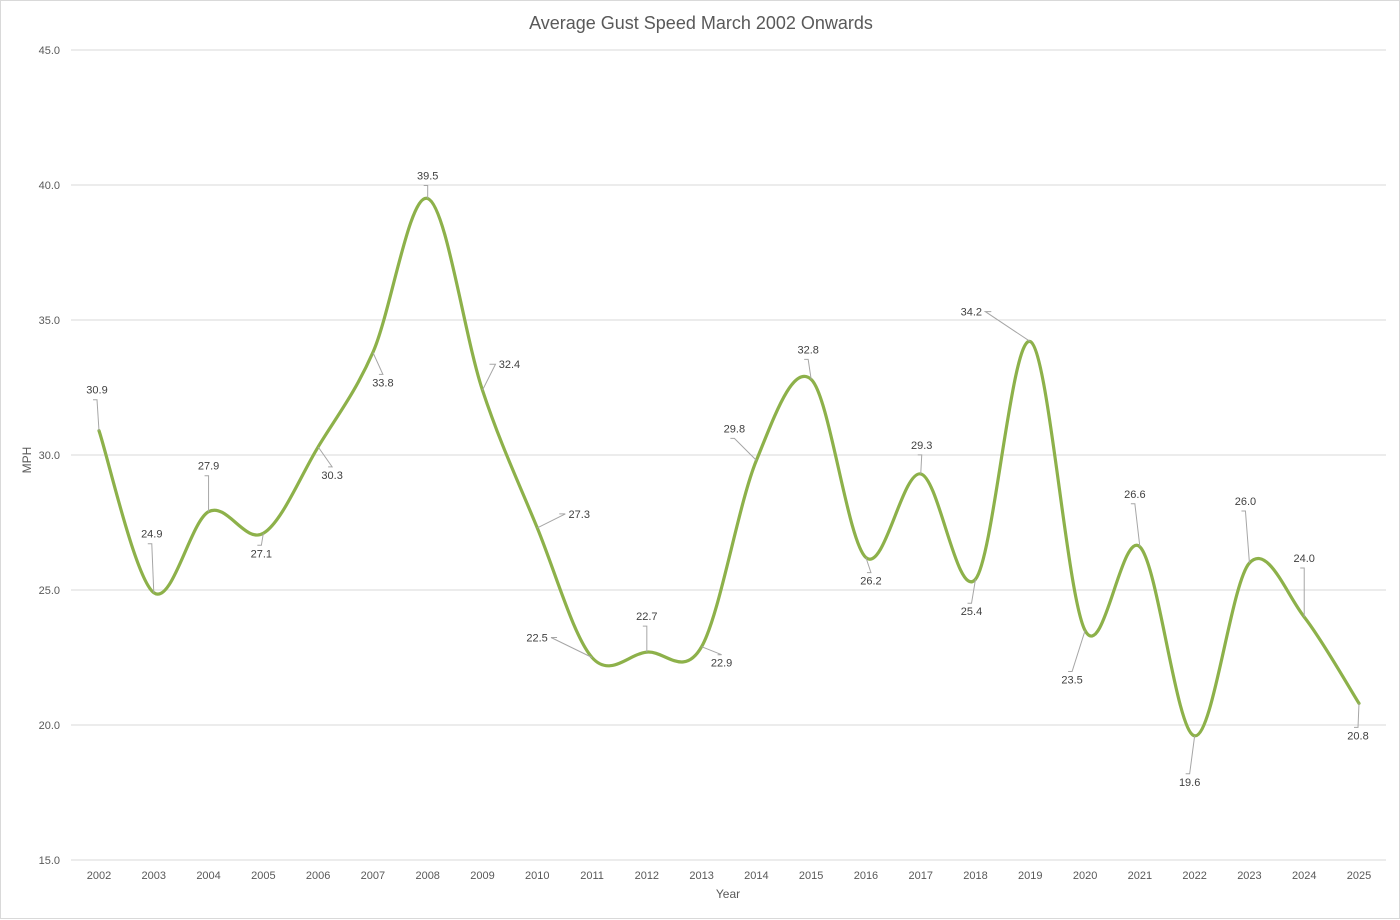  Describe the element at coordinates (1359, 876) in the screenshot. I see `x-tick-label: 2025` at that location.